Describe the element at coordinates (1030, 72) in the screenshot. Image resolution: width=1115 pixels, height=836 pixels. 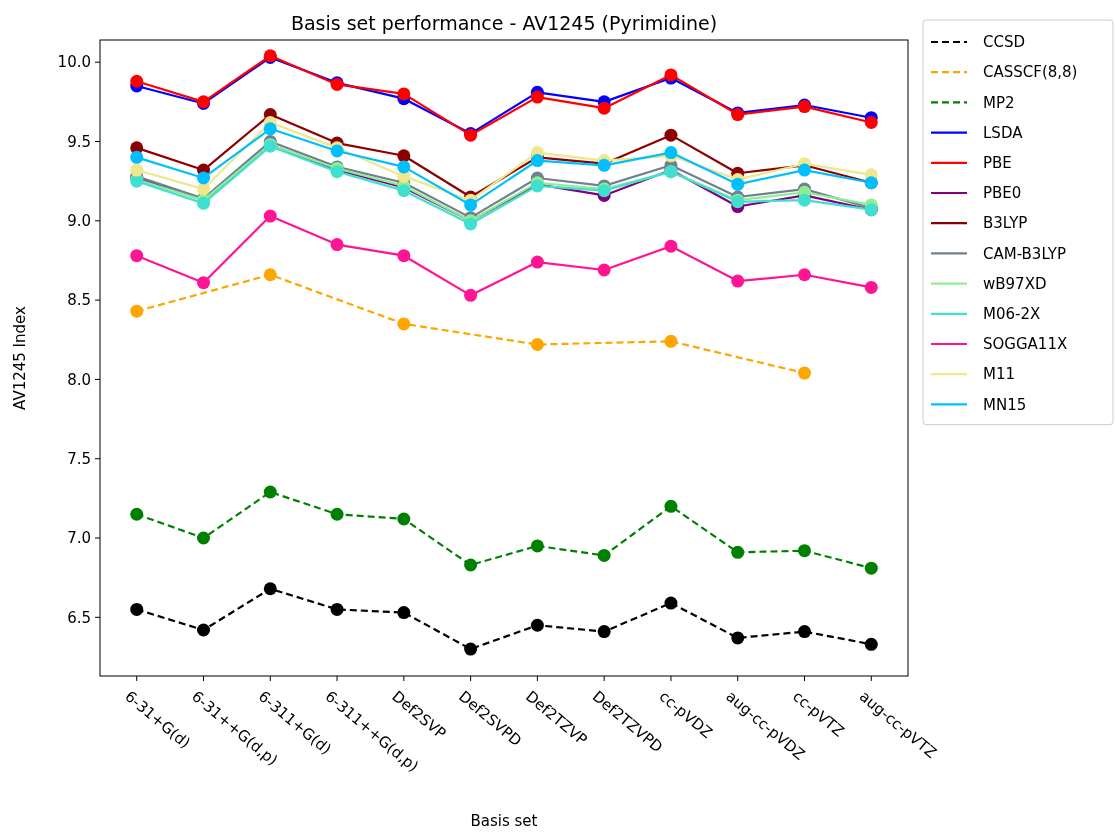
I see `legend-label: CASSCF(8,8)` at that location.